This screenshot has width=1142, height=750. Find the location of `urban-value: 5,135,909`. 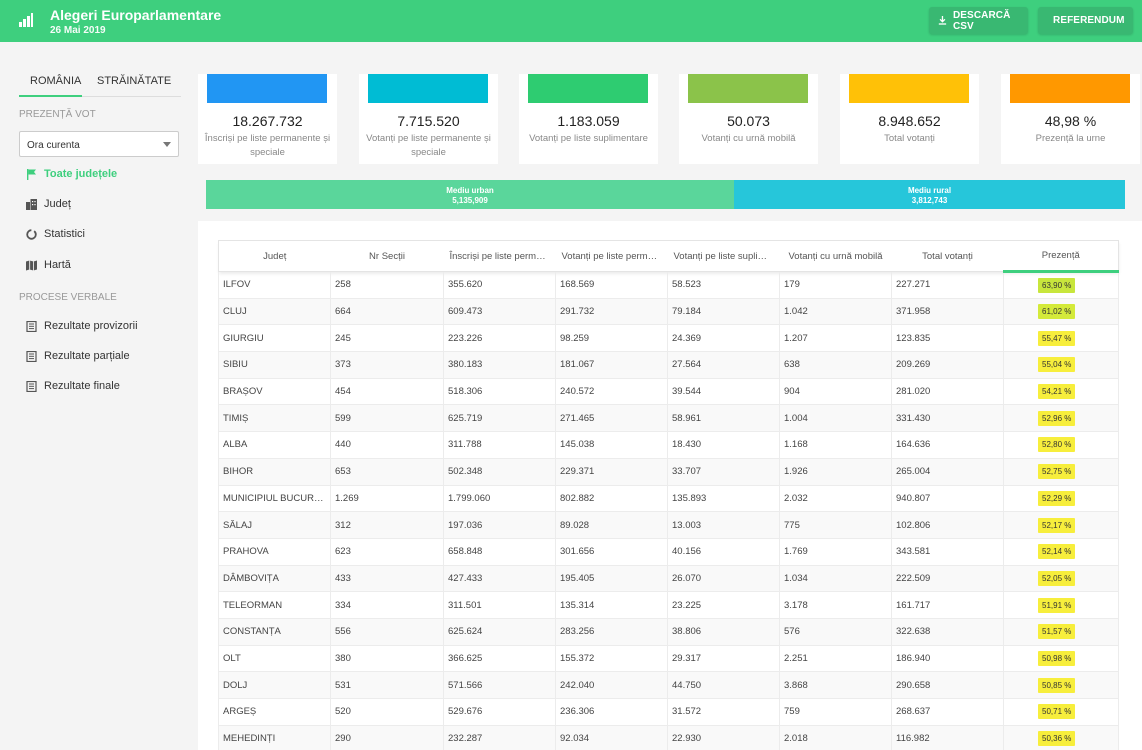

urban-value: 5,135,909 is located at coordinates (470, 200).